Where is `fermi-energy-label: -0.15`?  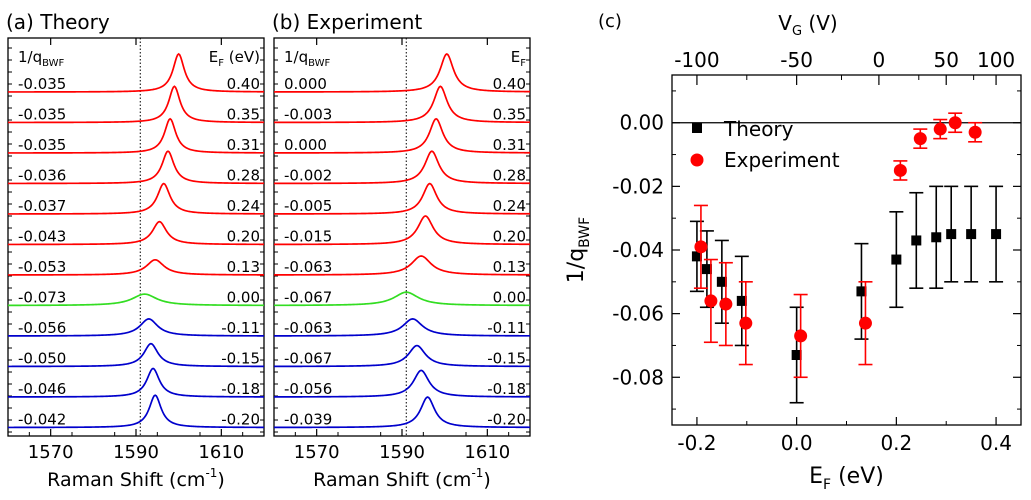
fermi-energy-label: -0.15 is located at coordinates (240, 359).